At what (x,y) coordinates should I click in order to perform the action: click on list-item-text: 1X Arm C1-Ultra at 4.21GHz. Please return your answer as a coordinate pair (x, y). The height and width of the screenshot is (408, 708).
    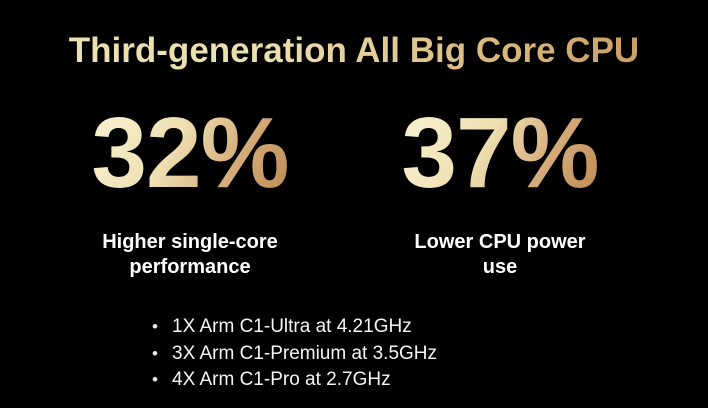
    Looking at the image, I should click on (292, 326).